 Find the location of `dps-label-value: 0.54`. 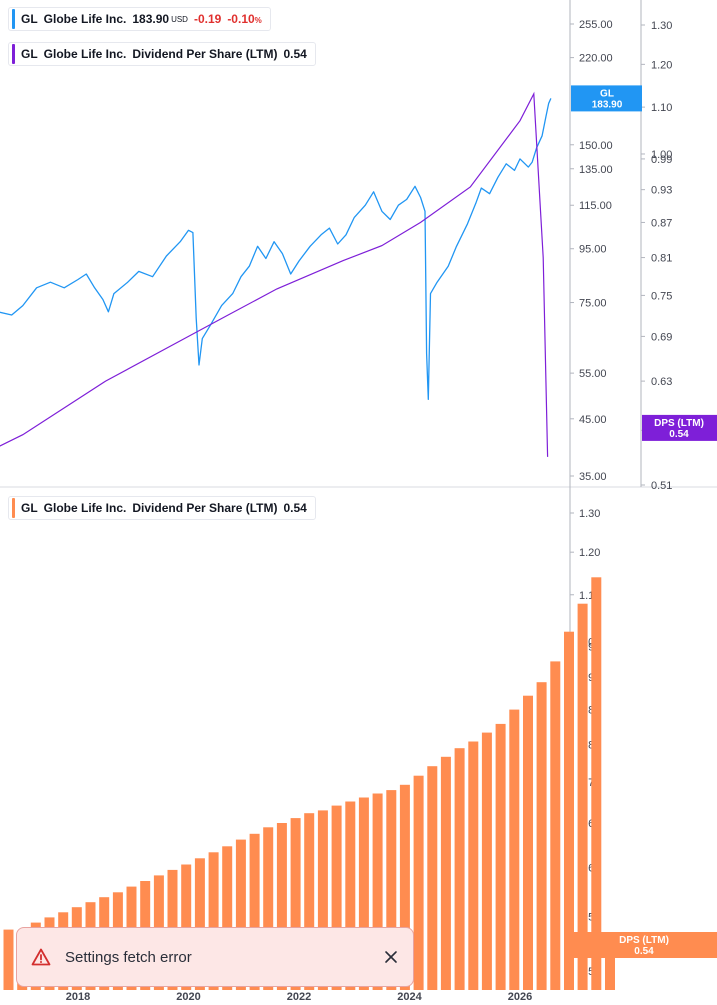

dps-label-value: 0.54 is located at coordinates (679, 434).